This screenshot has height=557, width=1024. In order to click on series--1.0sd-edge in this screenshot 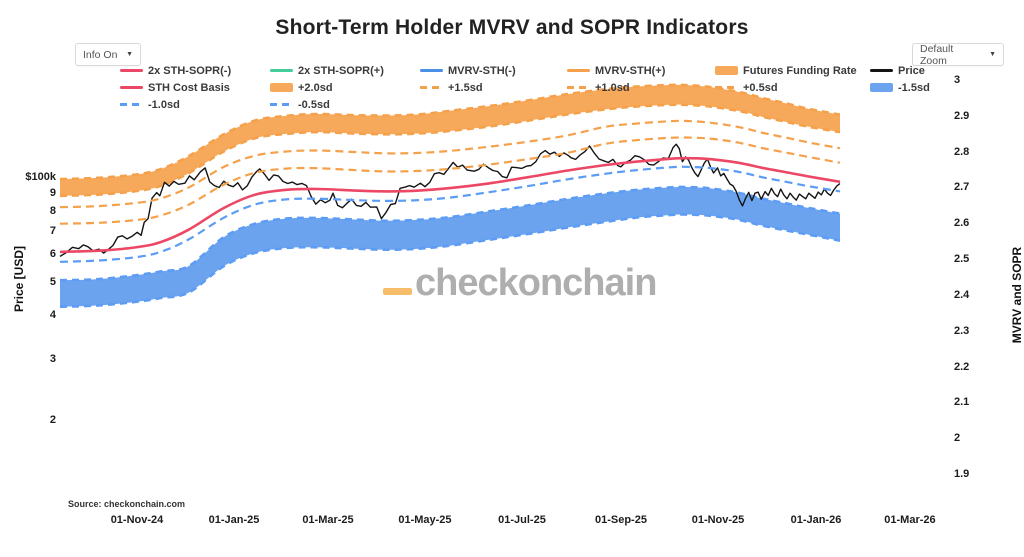, I will do `click(450, 233)`.